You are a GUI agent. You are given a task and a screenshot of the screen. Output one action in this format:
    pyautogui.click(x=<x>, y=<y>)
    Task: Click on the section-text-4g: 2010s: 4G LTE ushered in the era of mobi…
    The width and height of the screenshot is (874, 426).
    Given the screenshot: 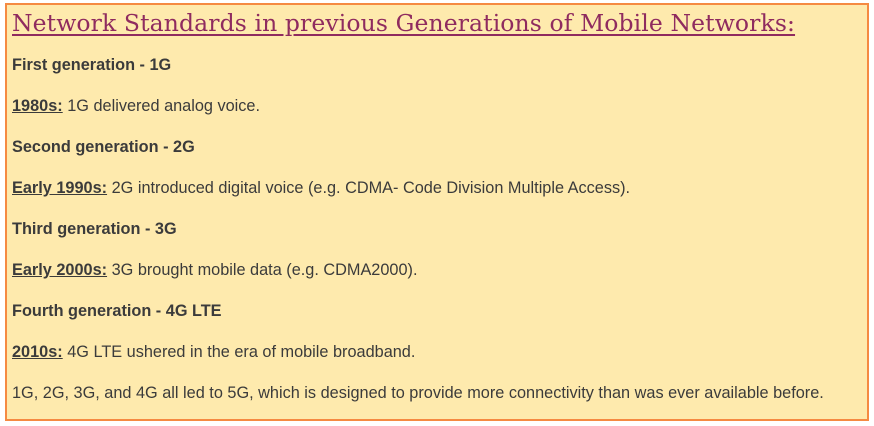 What is the action you would take?
    pyautogui.click(x=213, y=352)
    